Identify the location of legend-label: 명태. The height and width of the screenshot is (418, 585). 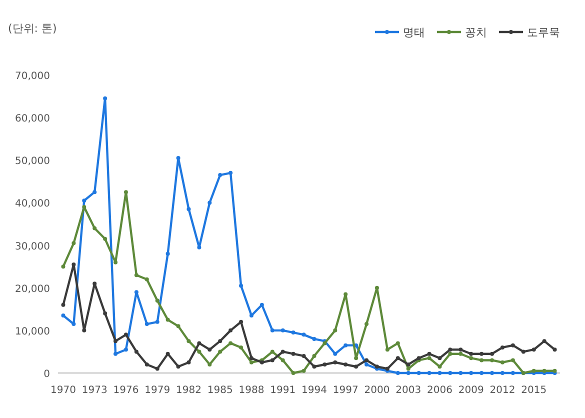
(414, 32).